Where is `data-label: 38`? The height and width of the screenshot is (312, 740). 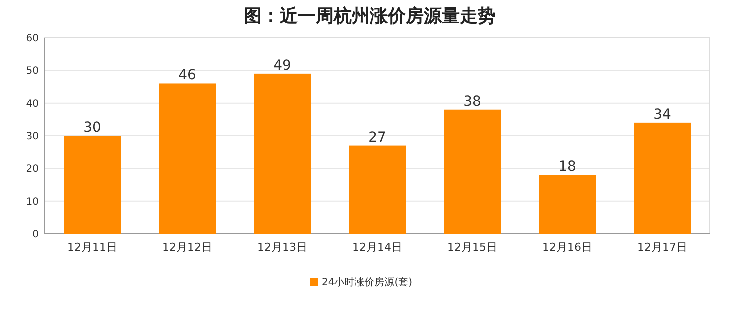 data-label: 38 is located at coordinates (473, 102).